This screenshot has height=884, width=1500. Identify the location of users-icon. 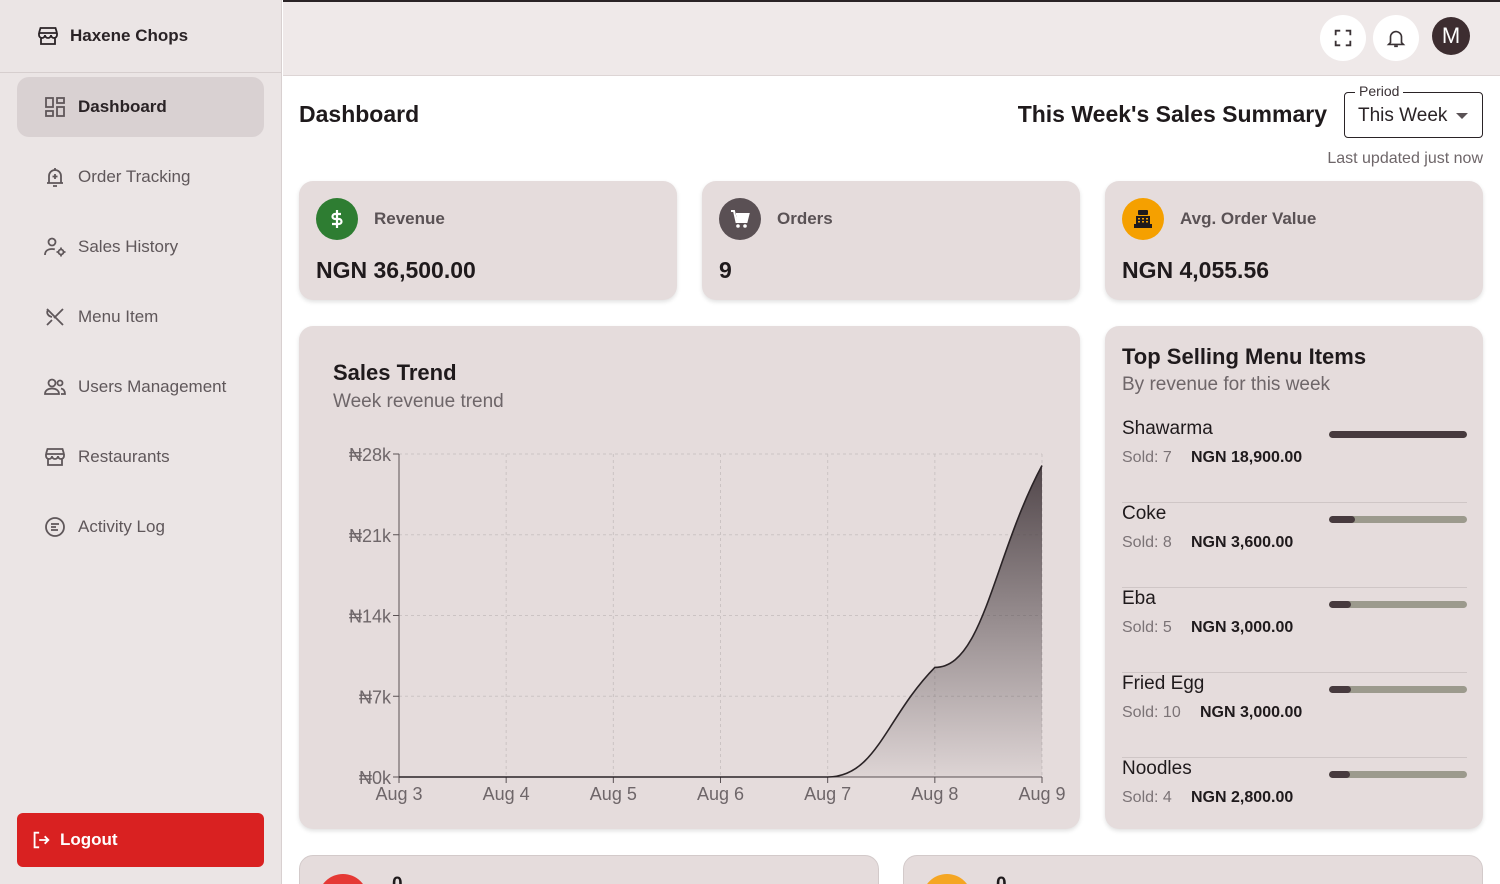
(55, 386).